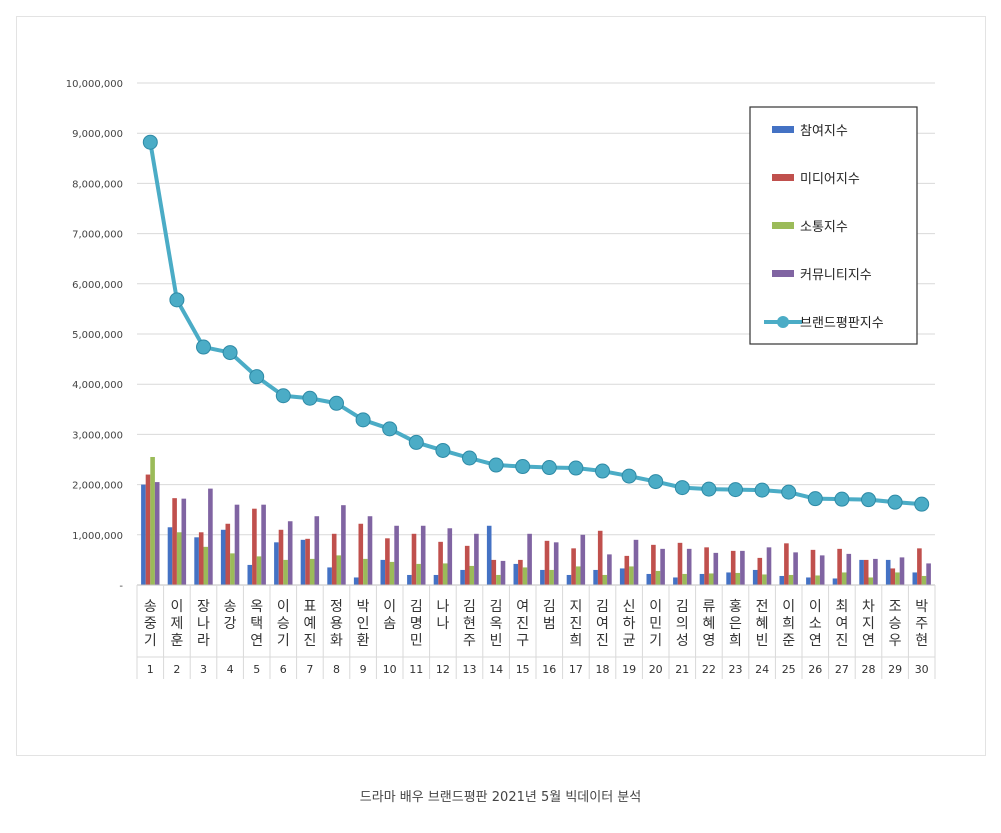 The image size is (1001, 833). What do you see at coordinates (496, 669) in the screenshot?
I see `x-rank-label: 14` at bounding box center [496, 669].